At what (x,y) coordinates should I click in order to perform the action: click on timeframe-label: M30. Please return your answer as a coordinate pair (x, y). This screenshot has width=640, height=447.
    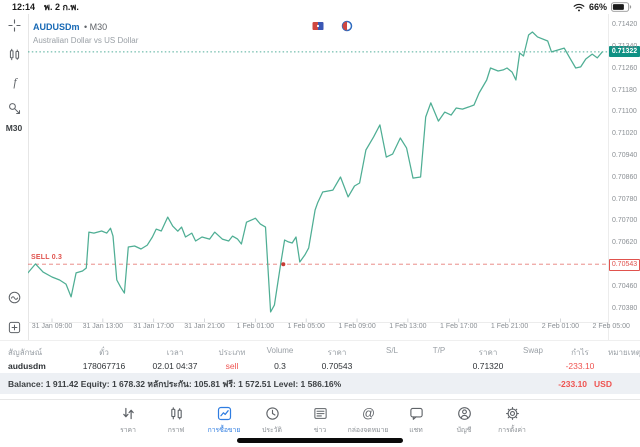
    Looking at the image, I should click on (14, 128).